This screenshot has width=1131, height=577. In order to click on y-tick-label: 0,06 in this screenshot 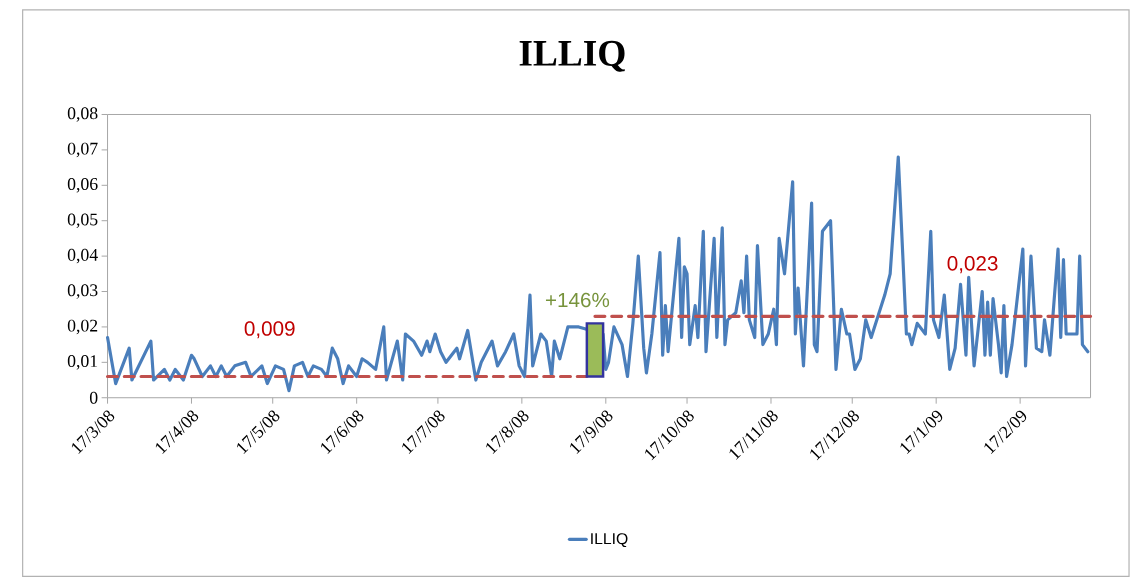, I will do `click(82, 185)`.